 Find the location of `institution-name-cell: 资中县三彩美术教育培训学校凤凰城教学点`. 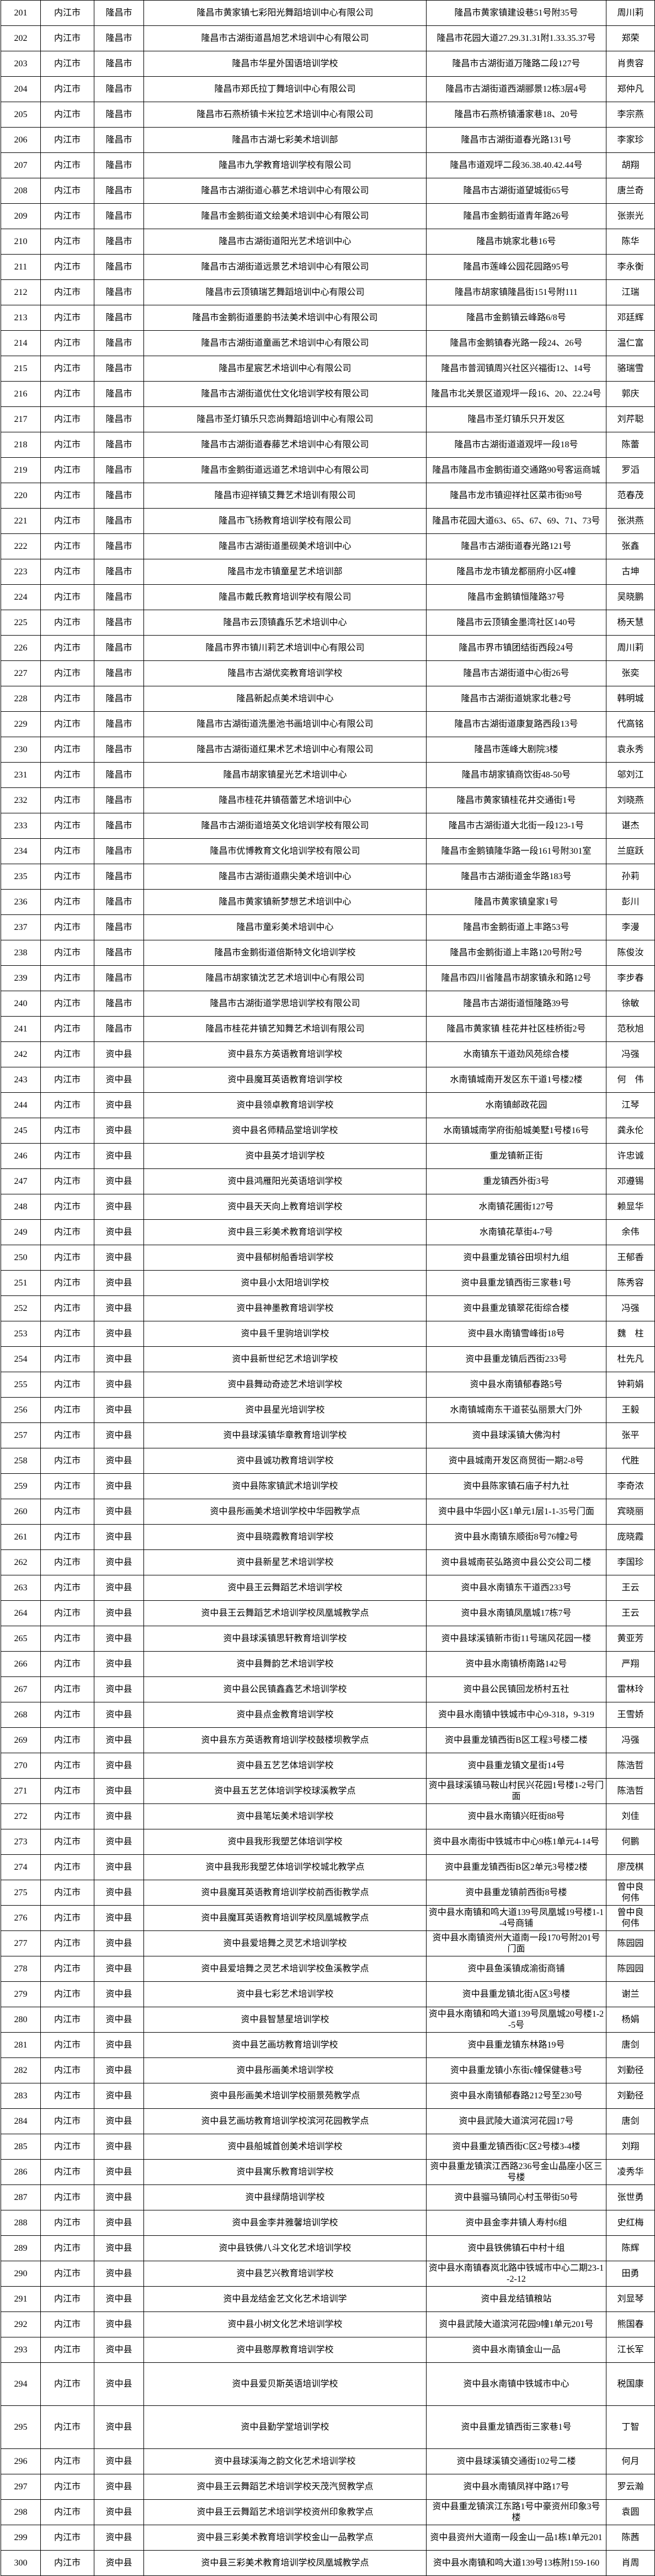

institution-name-cell: 资中县三彩美术教育培训学校凤凰城教学点 is located at coordinates (285, 2563).